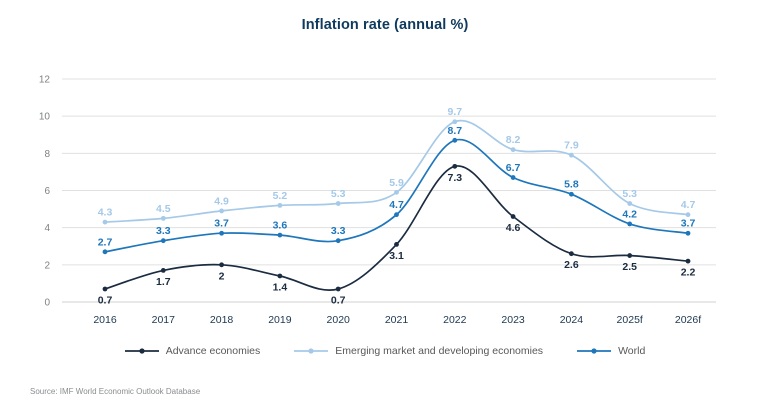 The image size is (770, 414). I want to click on x-tick-label: 2025f, so click(630, 320).